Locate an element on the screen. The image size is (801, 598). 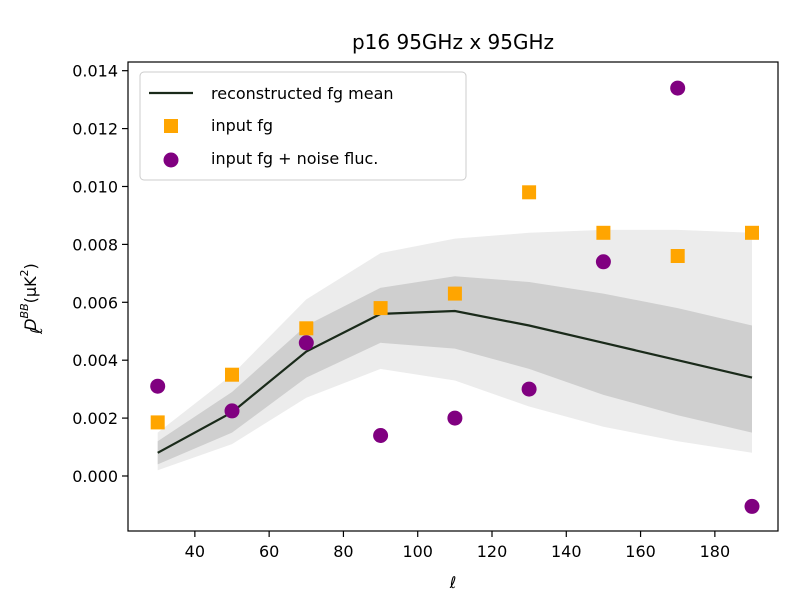
y-axis-label: DBB(μK2) ℓ is located at coordinates (32, 299).